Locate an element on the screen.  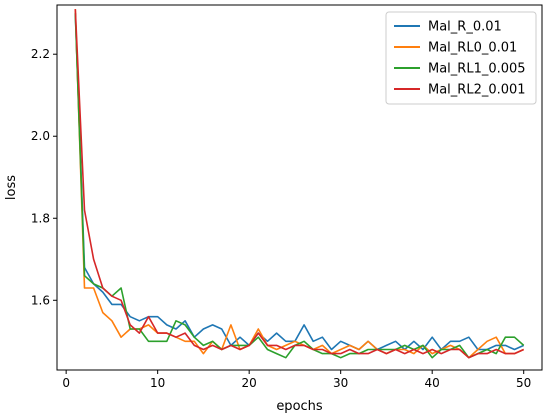
y-axis-label: loss is located at coordinates (11, 187).